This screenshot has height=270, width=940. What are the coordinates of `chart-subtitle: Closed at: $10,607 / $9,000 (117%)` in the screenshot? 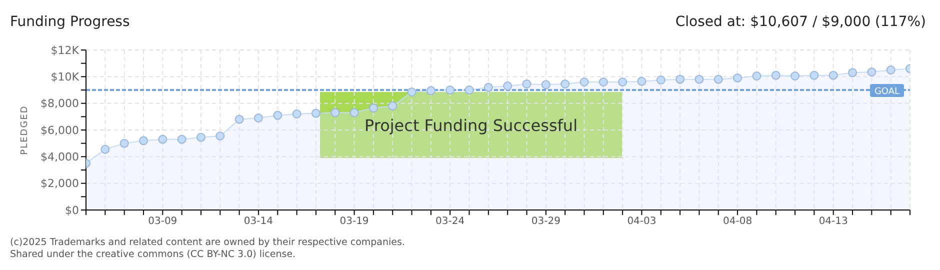 It's located at (800, 22).